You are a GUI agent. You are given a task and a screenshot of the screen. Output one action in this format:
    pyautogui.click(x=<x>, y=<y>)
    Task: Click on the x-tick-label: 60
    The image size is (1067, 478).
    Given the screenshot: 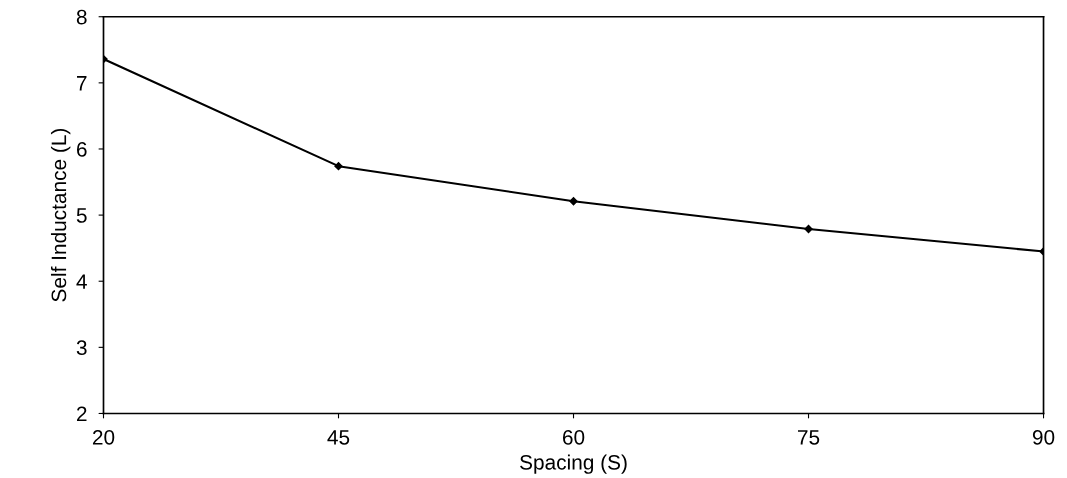 What is the action you would take?
    pyautogui.click(x=573, y=437)
    